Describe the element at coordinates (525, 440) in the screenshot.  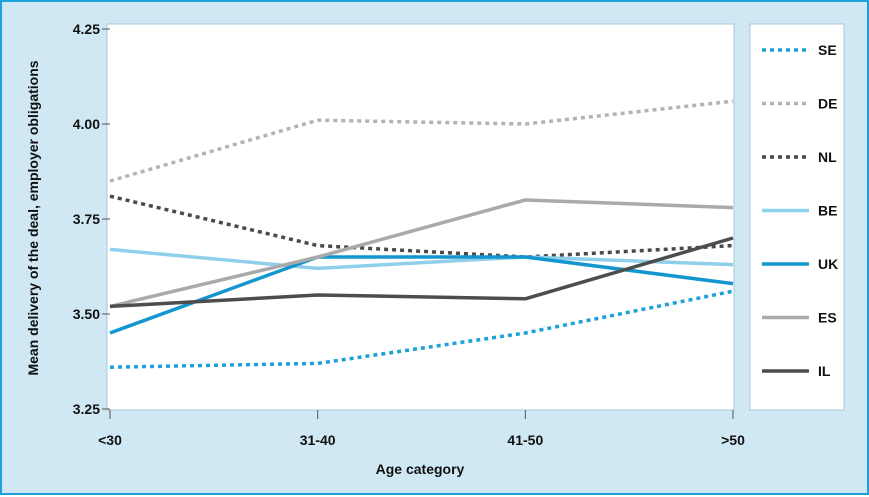
I see `x-tick-label: 41-50` at that location.